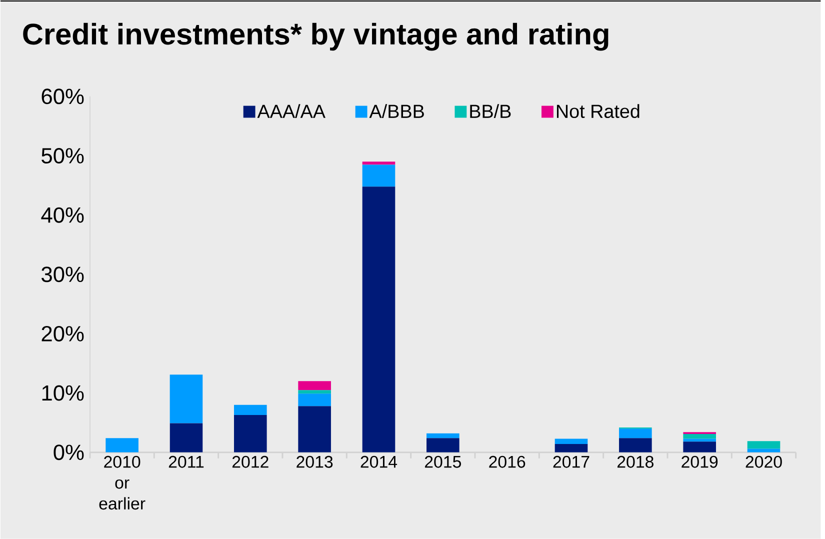  I want to click on y-tick-label: 40%, so click(62, 215).